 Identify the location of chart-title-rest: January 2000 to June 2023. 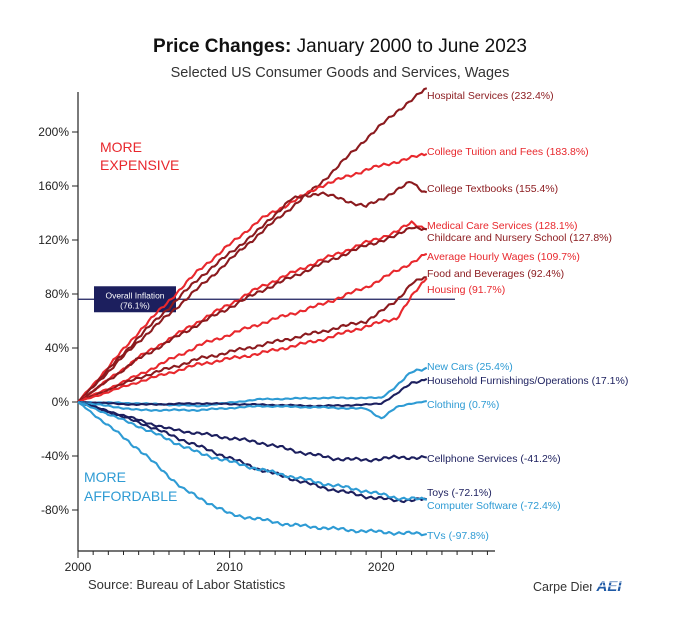
(411, 46).